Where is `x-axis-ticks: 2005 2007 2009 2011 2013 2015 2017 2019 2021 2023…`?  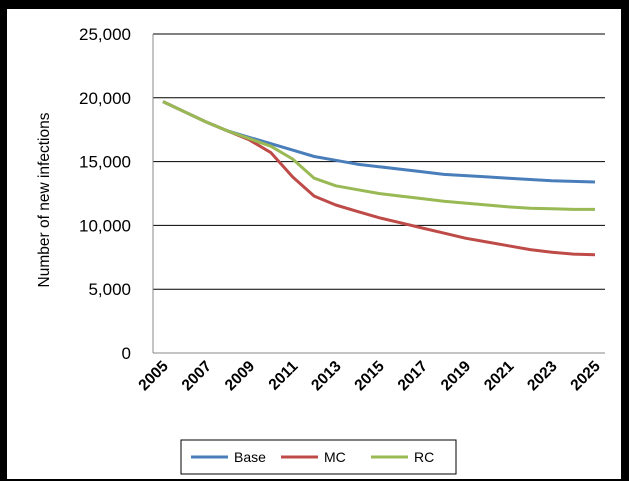
x-axis-ticks: 2005 2007 2009 2011 2013 2015 2017 2019 2021 2023… is located at coordinates (369, 376).